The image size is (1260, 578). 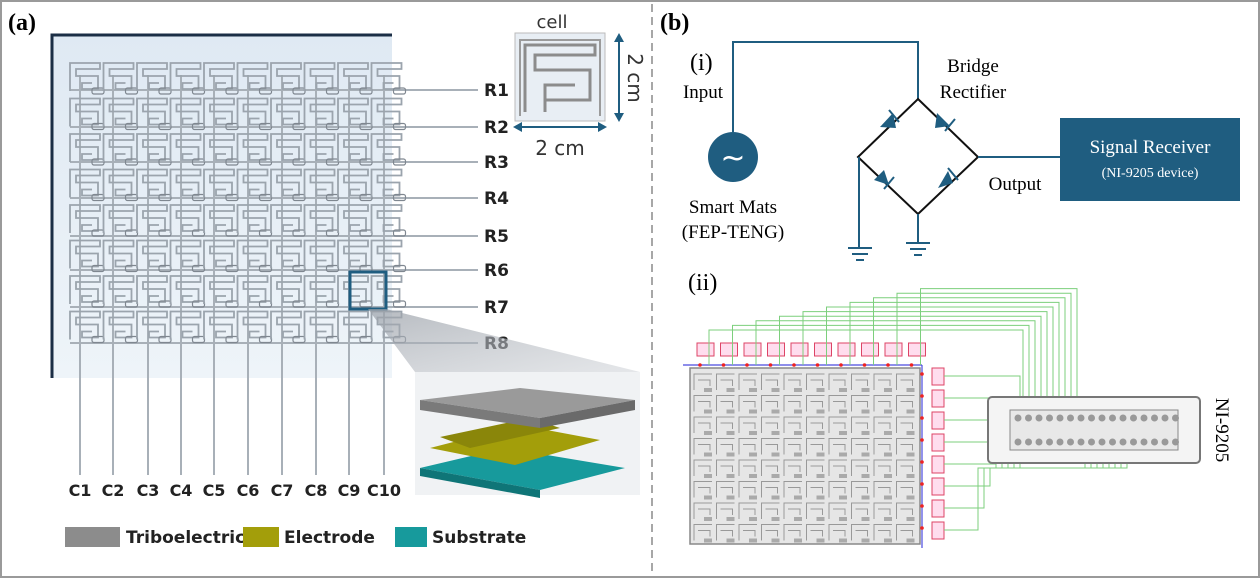 What do you see at coordinates (733, 157) in the screenshot?
I see `ac-source-icon` at bounding box center [733, 157].